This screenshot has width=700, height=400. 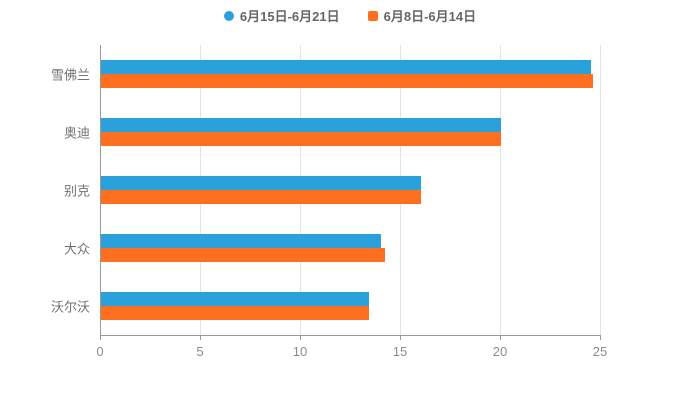 What do you see at coordinates (289, 16) in the screenshot?
I see `legend-label: 6月15日-6月21日` at bounding box center [289, 16].